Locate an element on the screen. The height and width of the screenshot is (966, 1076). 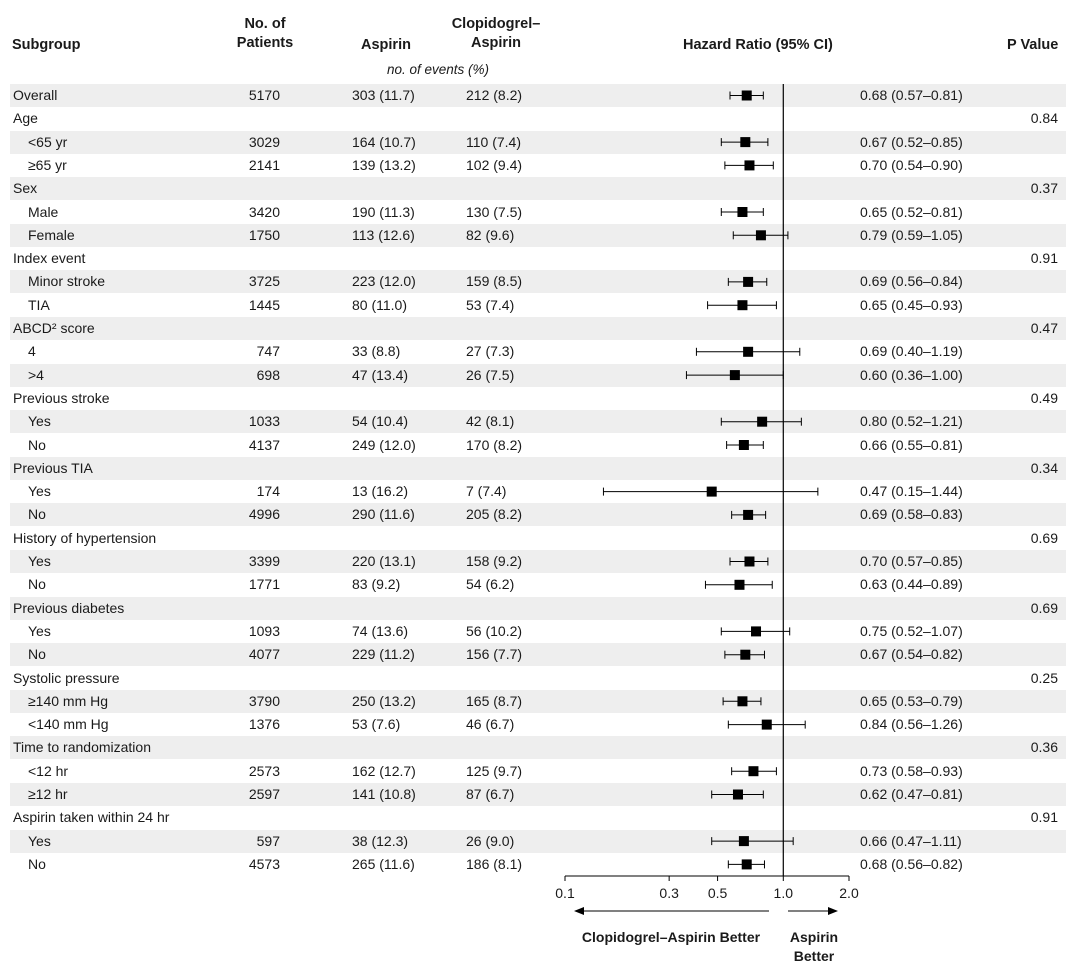
clopidogrel-events: 186 (8.1) is located at coordinates (494, 863).